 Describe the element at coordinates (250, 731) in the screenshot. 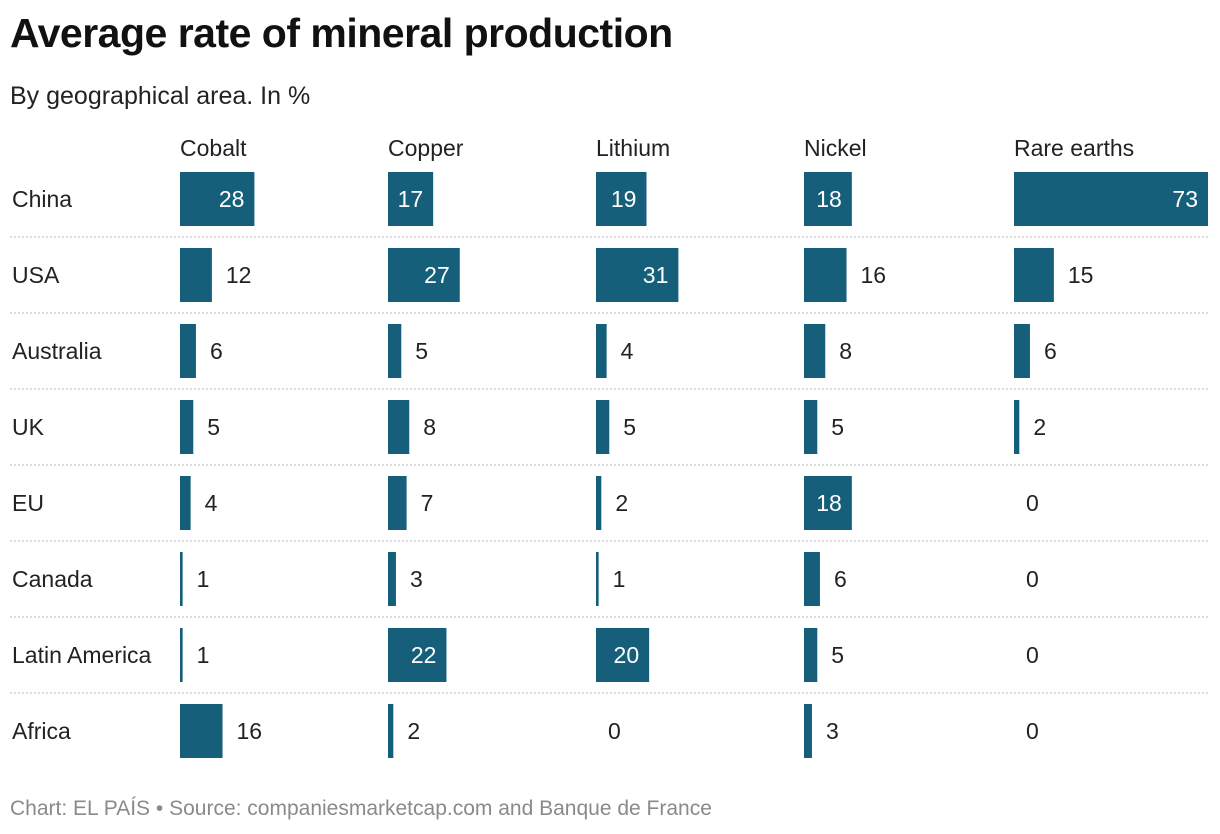

I see `value-label-africa-cobalt: 16` at that location.